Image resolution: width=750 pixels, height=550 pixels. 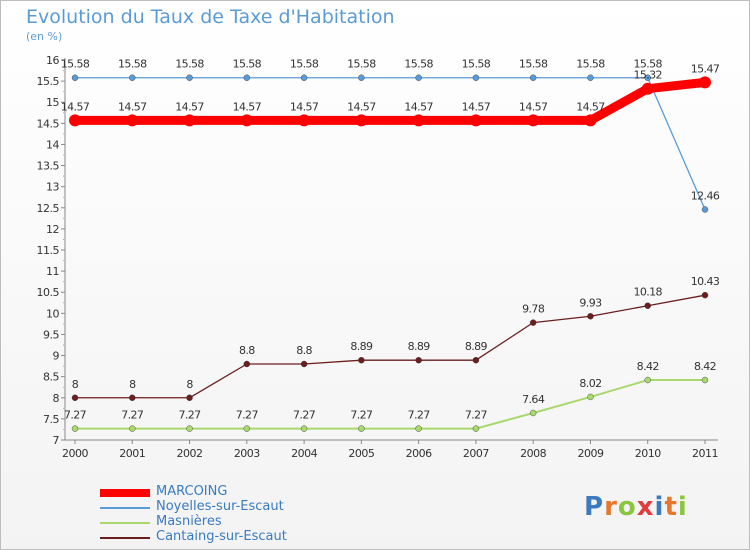 What do you see at coordinates (48, 250) in the screenshot?
I see `y-tick-label: 11.5` at bounding box center [48, 250].